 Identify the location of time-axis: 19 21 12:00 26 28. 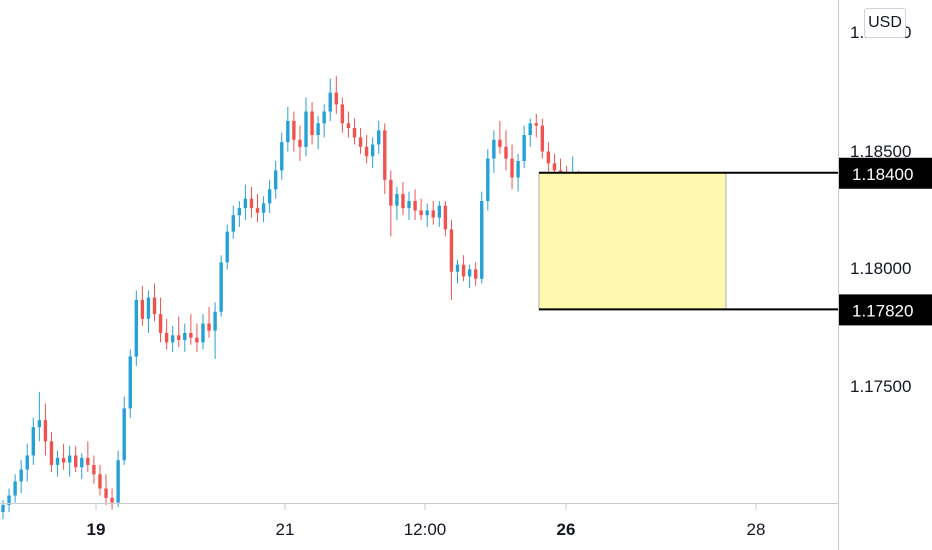
(426, 521).